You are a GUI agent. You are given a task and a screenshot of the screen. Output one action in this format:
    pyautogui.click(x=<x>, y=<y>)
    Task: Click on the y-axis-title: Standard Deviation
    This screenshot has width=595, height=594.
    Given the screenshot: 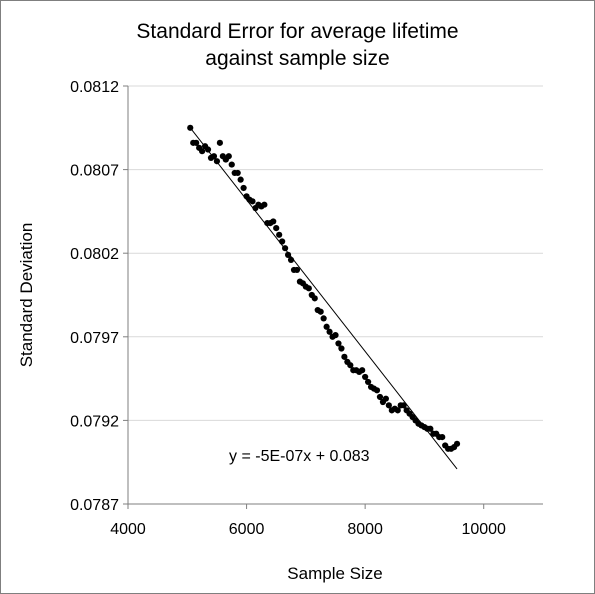 What is the action you would take?
    pyautogui.click(x=26, y=295)
    